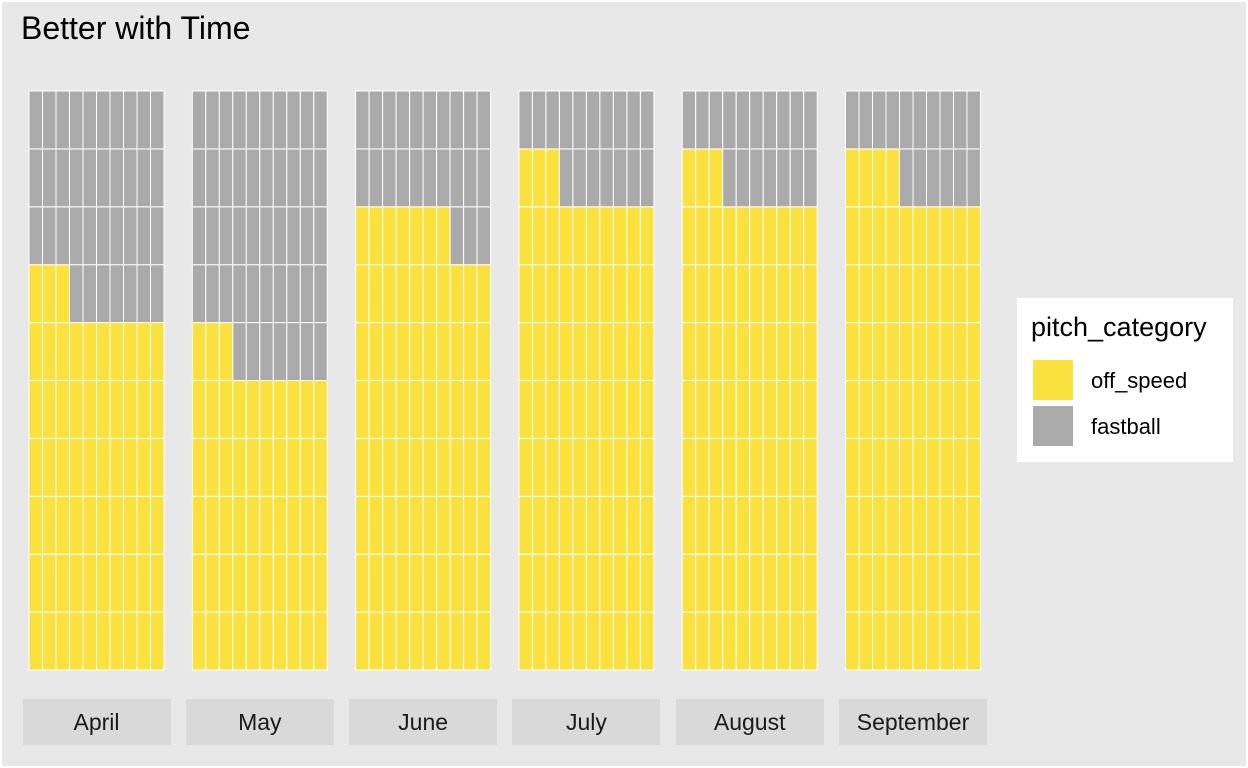 This screenshot has height=768, width=1248. What do you see at coordinates (1125, 380) in the screenshot?
I see `legend: pitch_category off_speed fastball` at bounding box center [1125, 380].